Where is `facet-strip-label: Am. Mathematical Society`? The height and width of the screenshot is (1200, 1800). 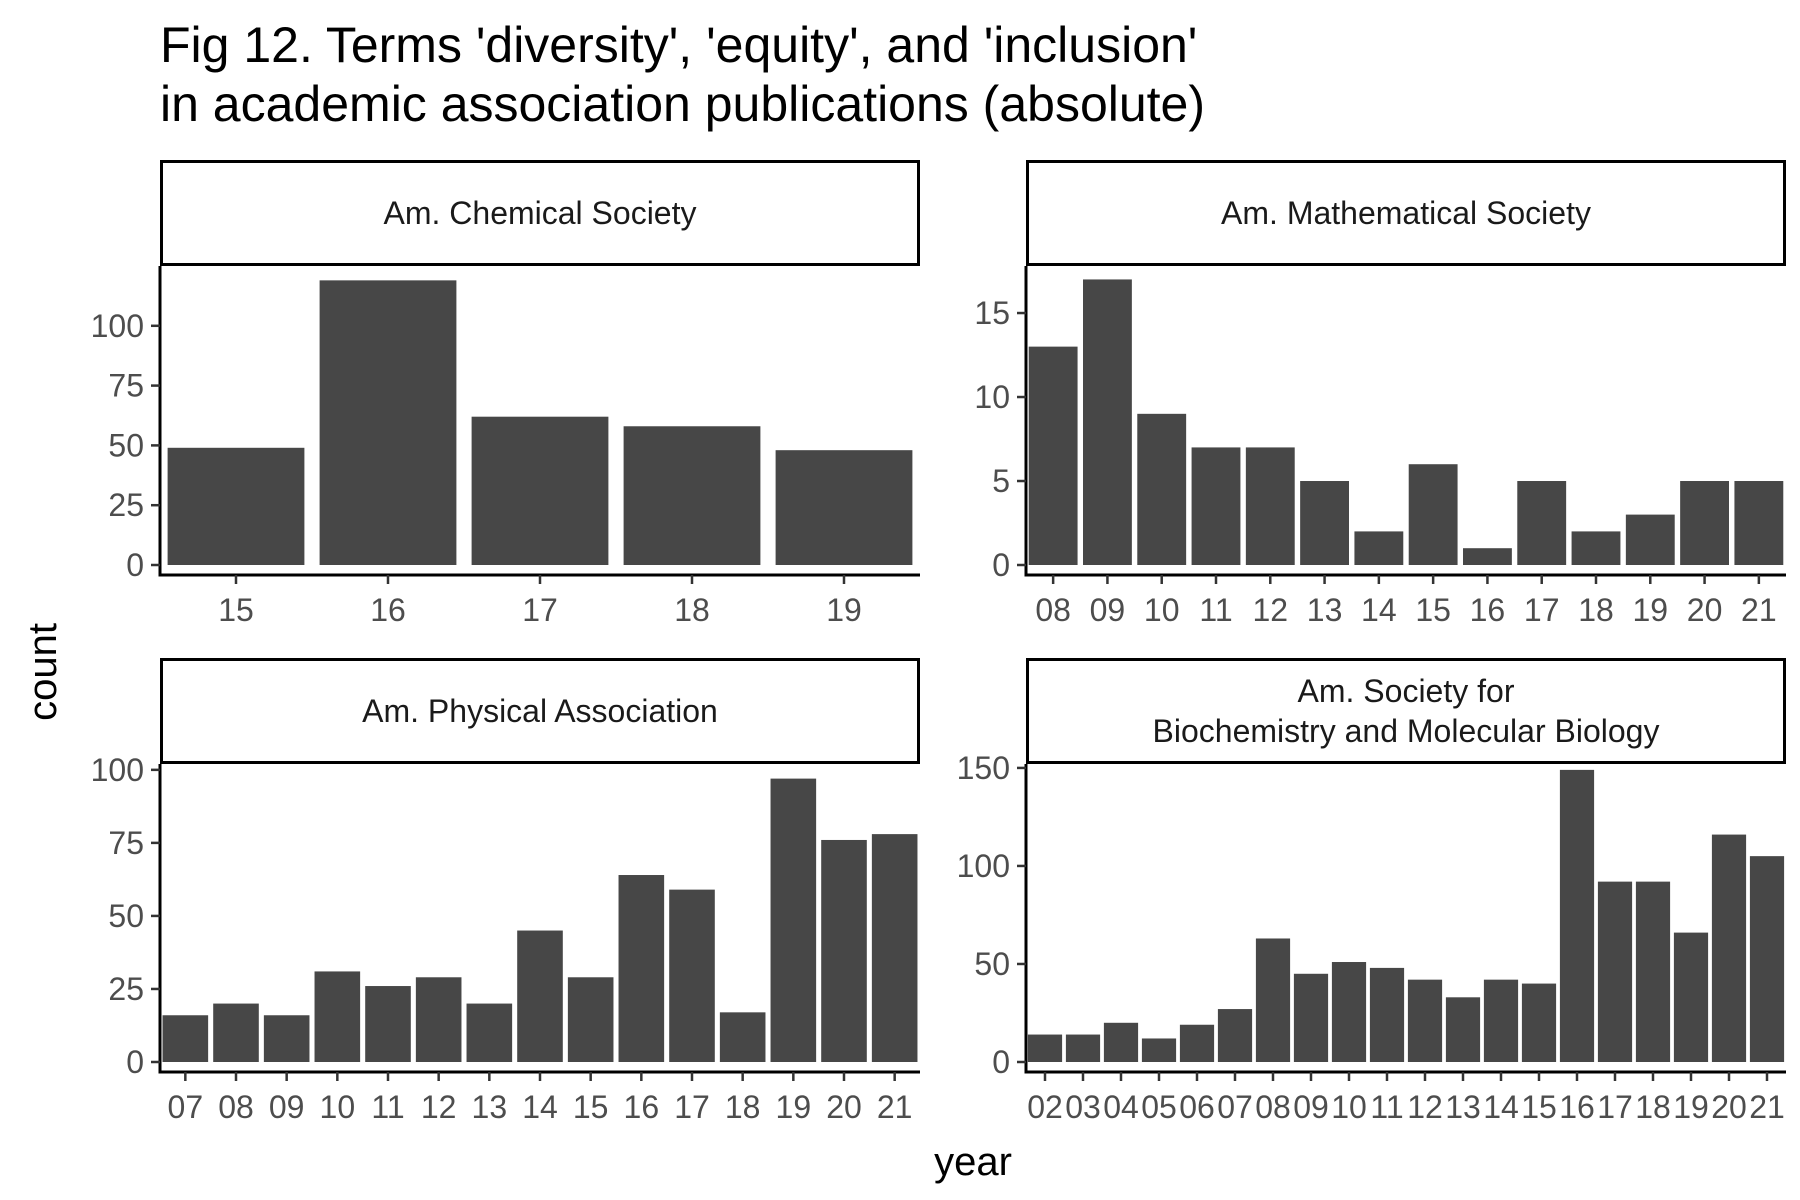
facet-strip-label: Am. Mathematical Society is located at coordinates (1406, 213).